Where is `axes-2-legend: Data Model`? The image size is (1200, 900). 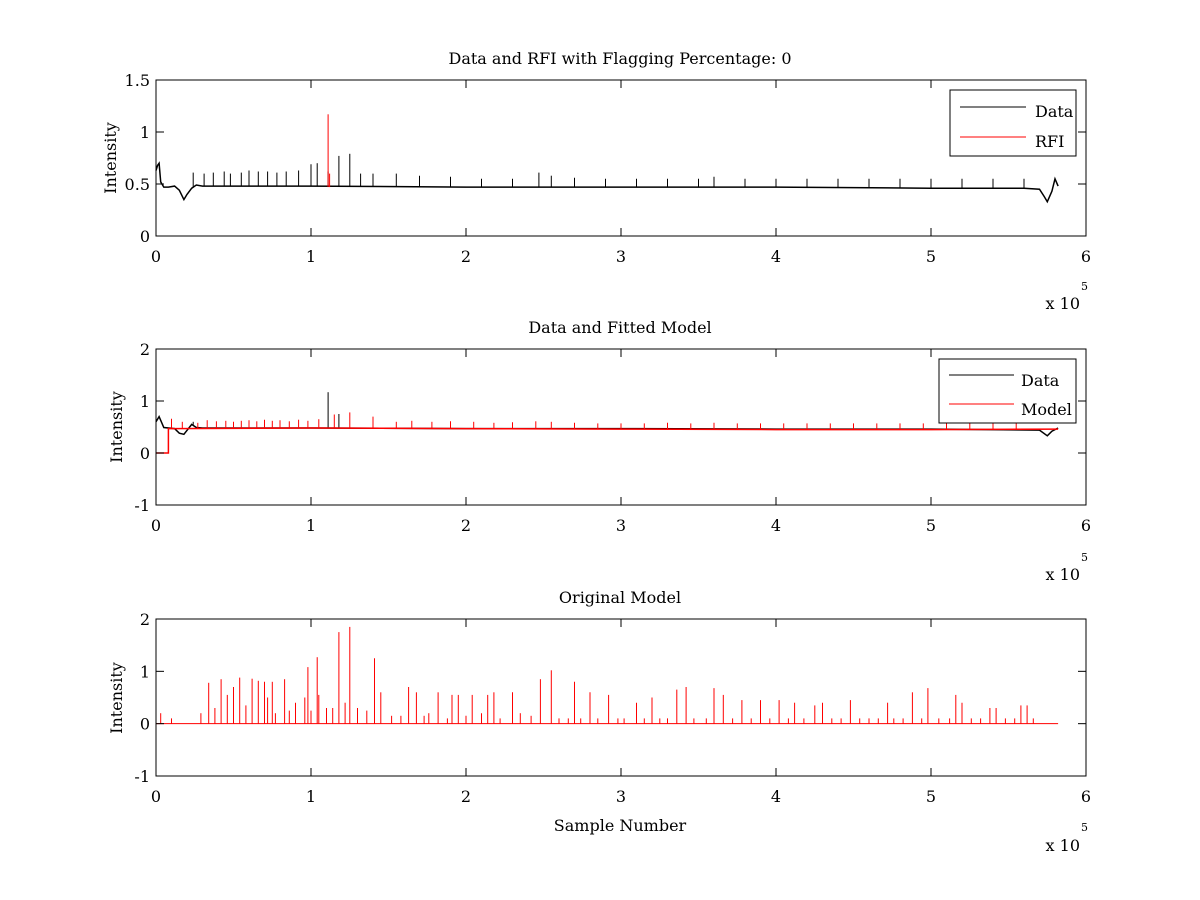 axes-2-legend: Data Model is located at coordinates (1007, 391).